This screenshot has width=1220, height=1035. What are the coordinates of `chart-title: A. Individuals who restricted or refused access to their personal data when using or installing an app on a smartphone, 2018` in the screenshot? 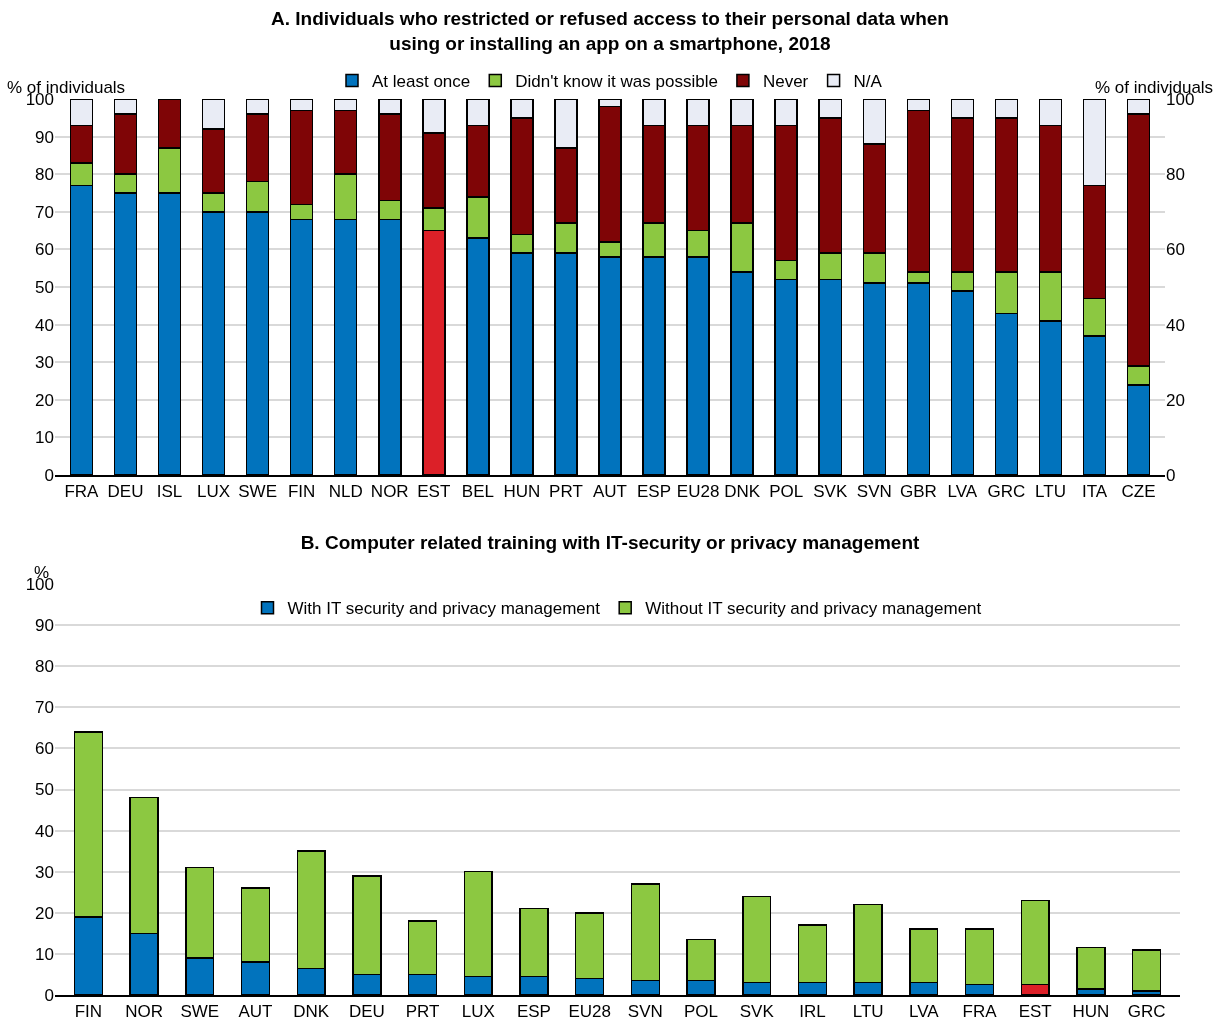 It's located at (610, 31).